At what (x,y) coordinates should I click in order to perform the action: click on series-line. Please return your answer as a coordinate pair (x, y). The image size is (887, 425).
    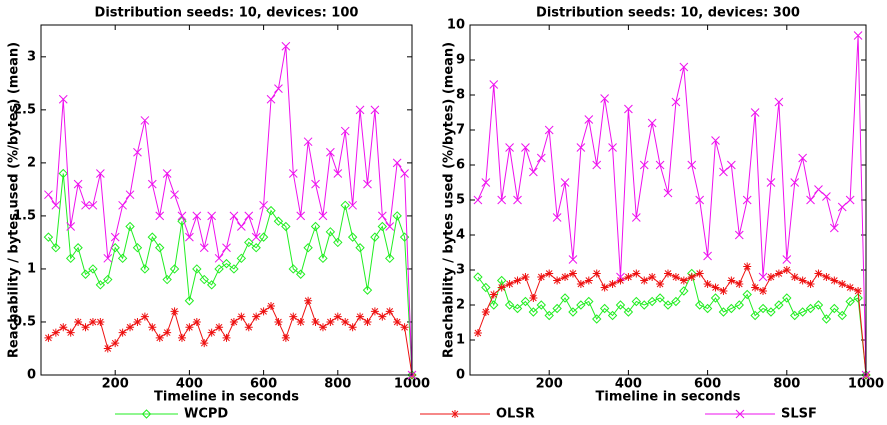
    Looking at the image, I should click on (672, 320).